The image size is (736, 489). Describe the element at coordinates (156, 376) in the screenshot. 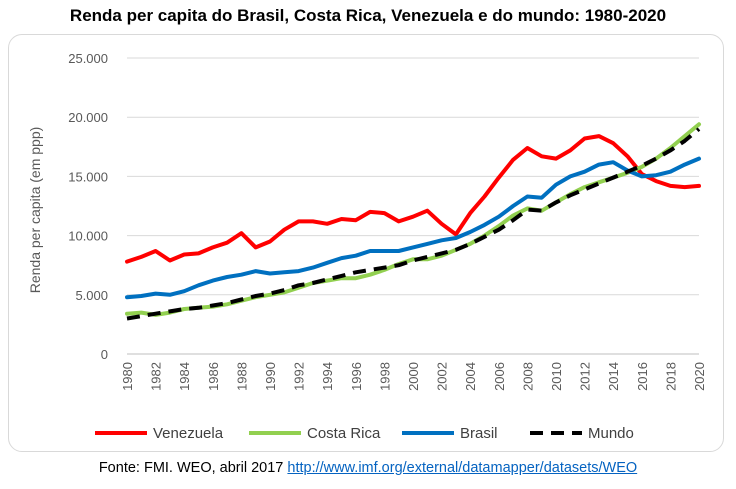

I see `x-tick-label: 1982` at that location.